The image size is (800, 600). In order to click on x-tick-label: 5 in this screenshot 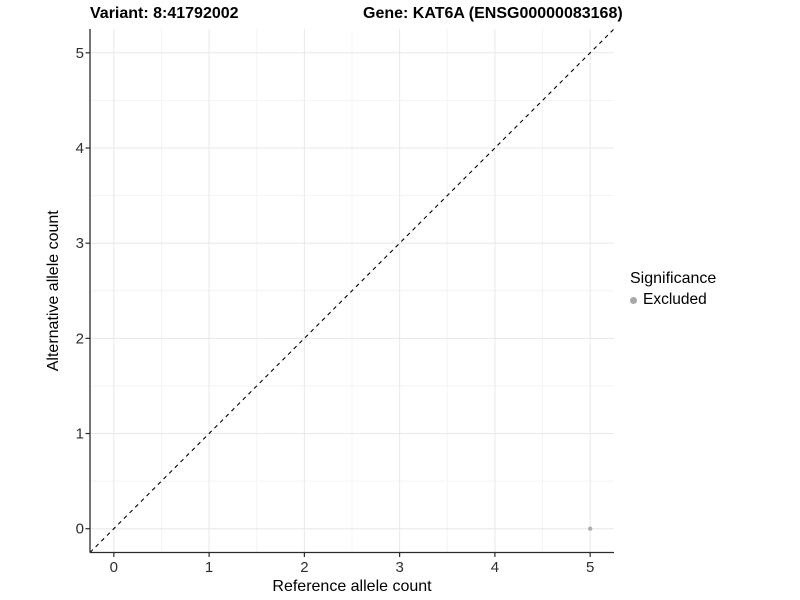, I will do `click(590, 567)`.